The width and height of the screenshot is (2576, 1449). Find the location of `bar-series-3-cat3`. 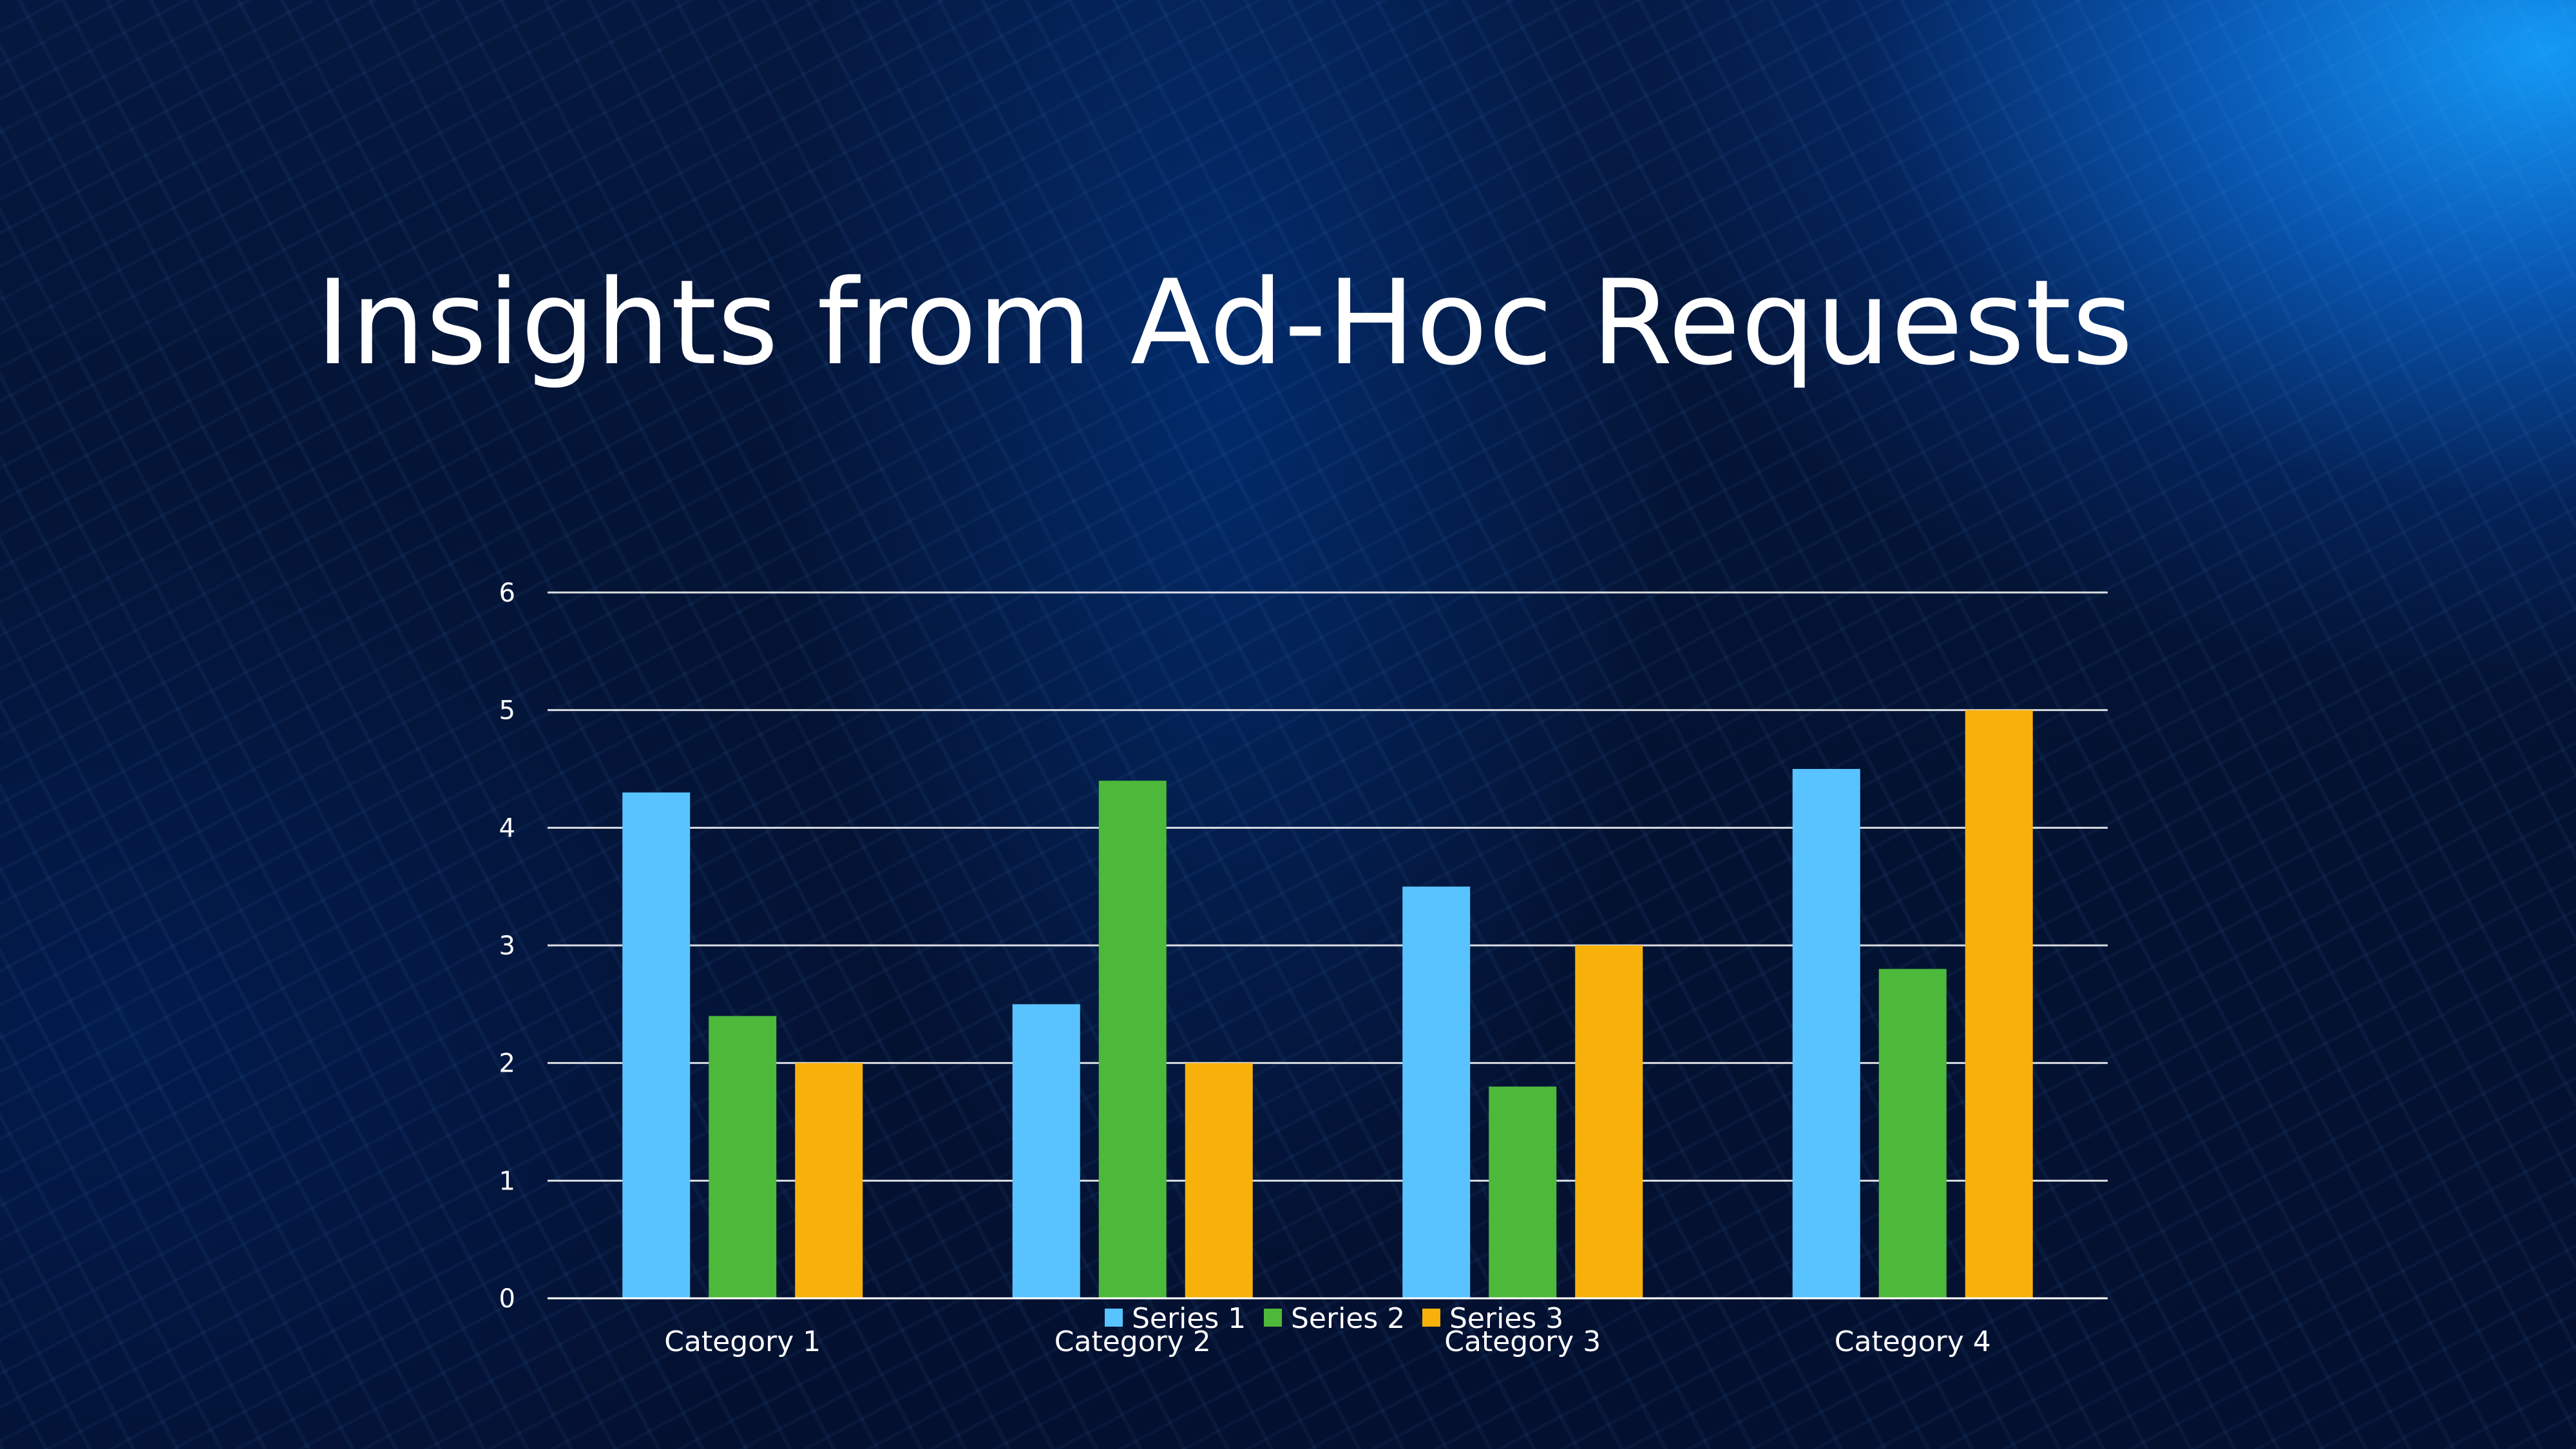

bar-series-3-cat3 is located at coordinates (1609, 1122).